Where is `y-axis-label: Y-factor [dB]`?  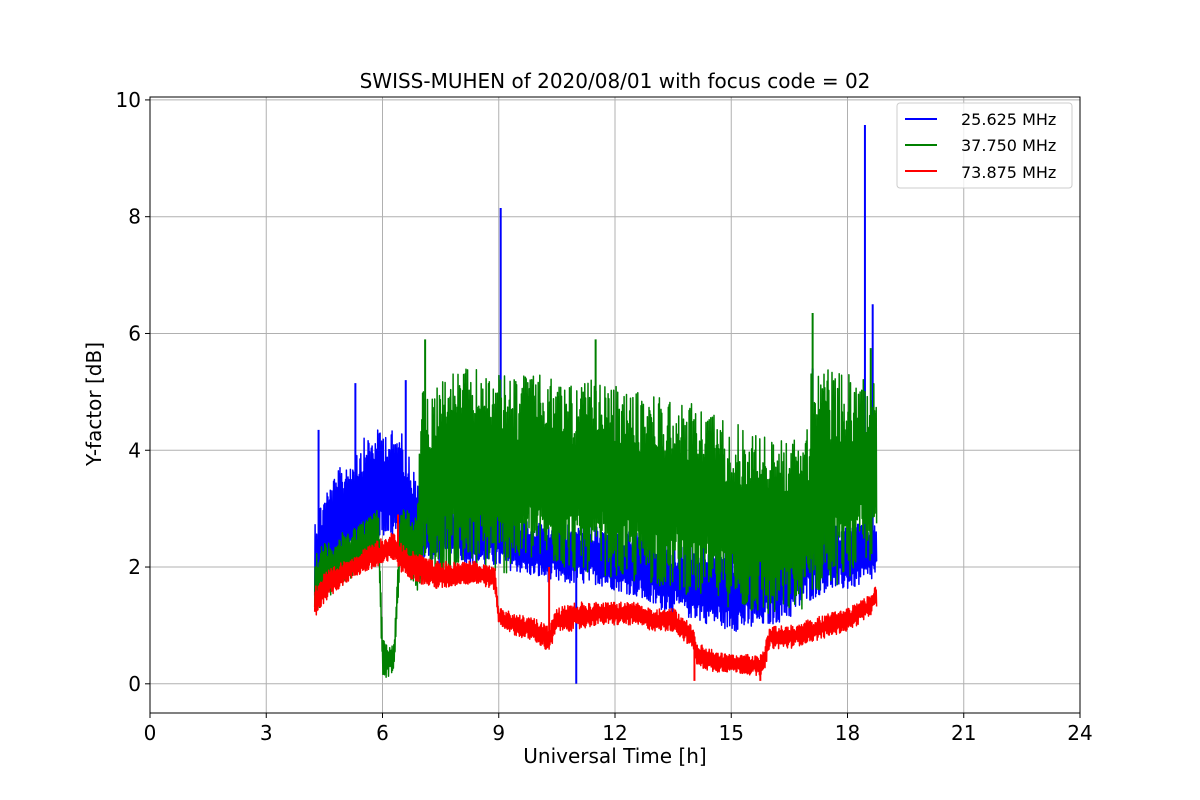
y-axis-label: Y-factor [dB] is located at coordinates (94, 404).